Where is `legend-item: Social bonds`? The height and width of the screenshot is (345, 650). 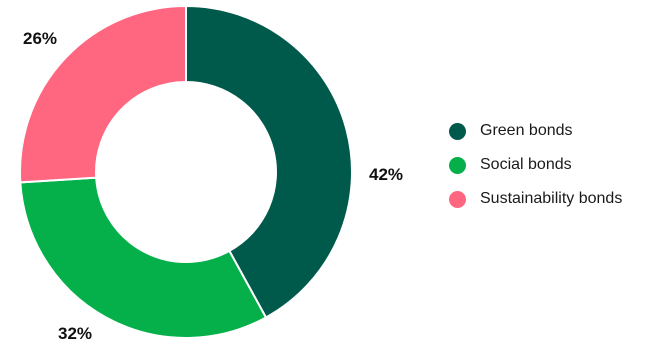
legend-item: Social bonds is located at coordinates (535, 165).